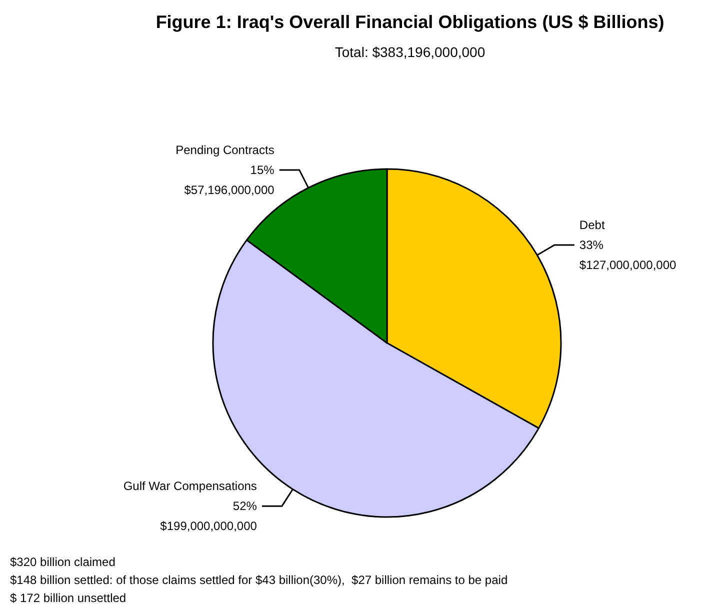  Describe the element at coordinates (68, 598) in the screenshot. I see `text: $ 172 billion unsettled` at that location.